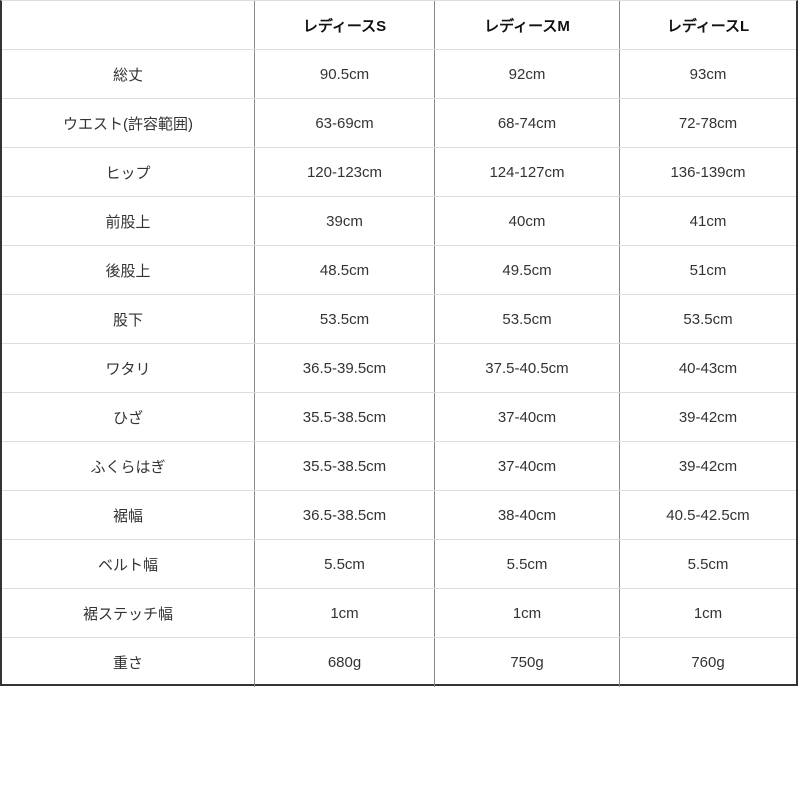  Describe the element at coordinates (708, 270) in the screenshot. I see `table-cell: 51cm` at that location.